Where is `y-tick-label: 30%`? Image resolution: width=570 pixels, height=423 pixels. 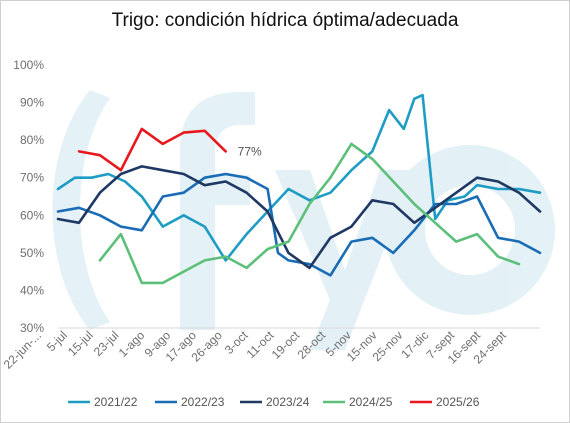 y-tick-label: 30% is located at coordinates (32, 328).